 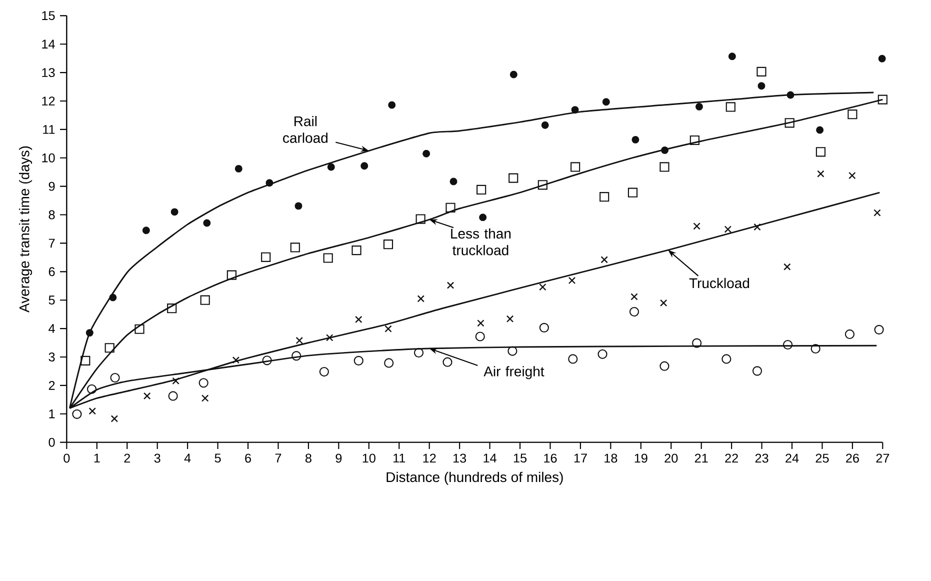 I want to click on y-tick-label: 14, so click(x=48, y=44).